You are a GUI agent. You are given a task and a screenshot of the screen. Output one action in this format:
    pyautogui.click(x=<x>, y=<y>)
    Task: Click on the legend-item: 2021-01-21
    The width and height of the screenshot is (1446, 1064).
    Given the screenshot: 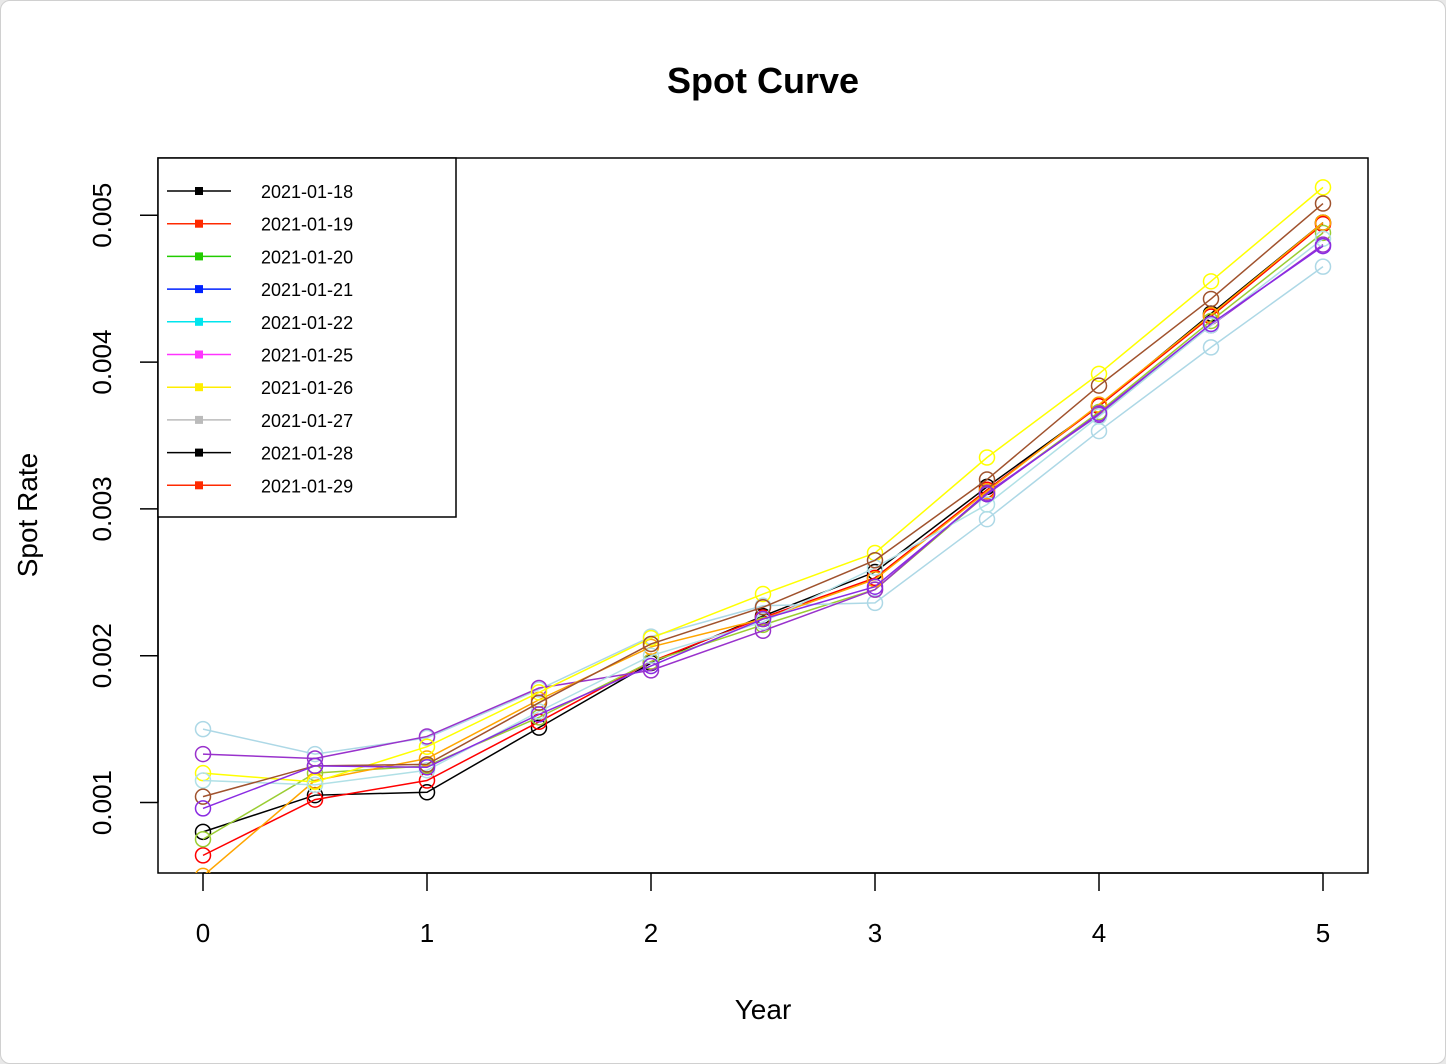 What is the action you would take?
    pyautogui.click(x=260, y=290)
    